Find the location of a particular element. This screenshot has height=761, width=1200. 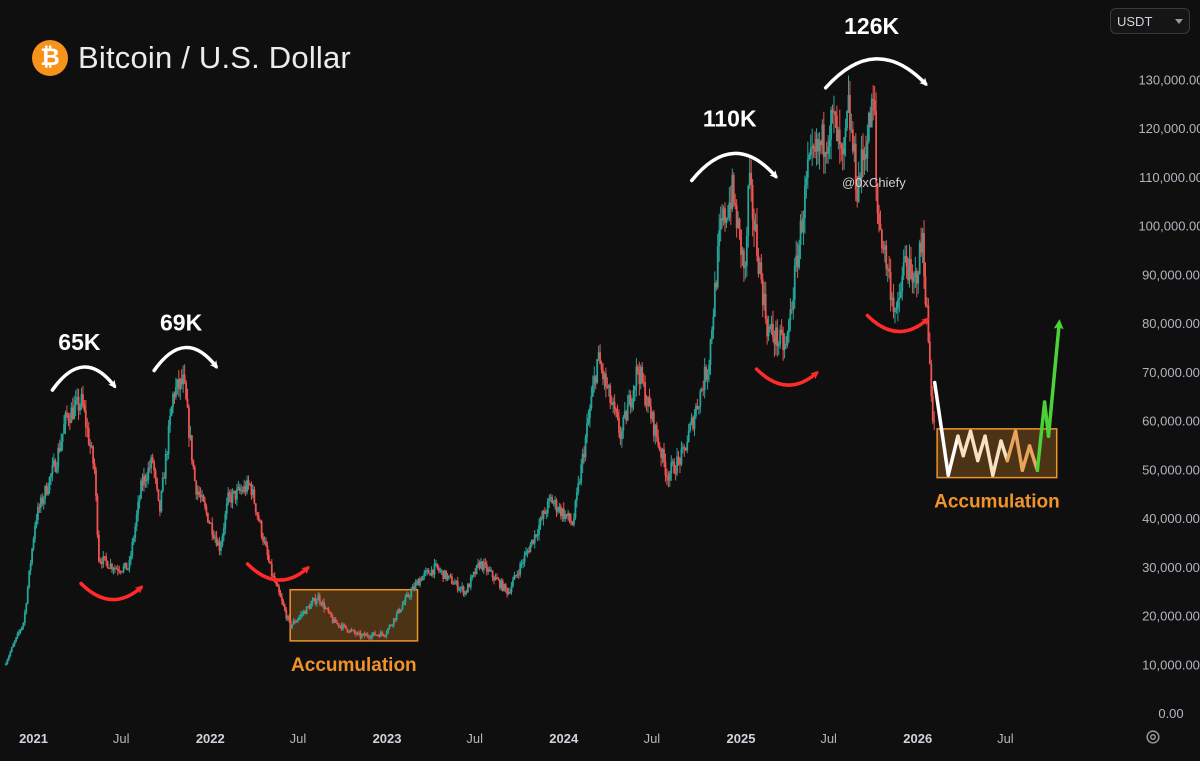

x-tick-label: 2024 is located at coordinates (564, 738).